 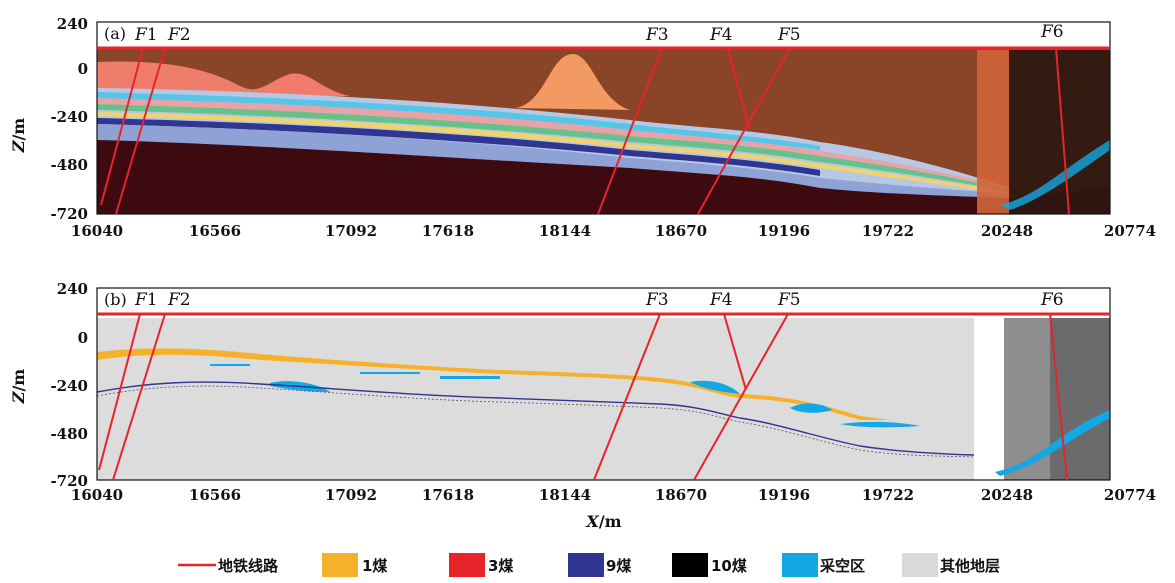 I want to click on goaf-right-a, so click(x=1055, y=175).